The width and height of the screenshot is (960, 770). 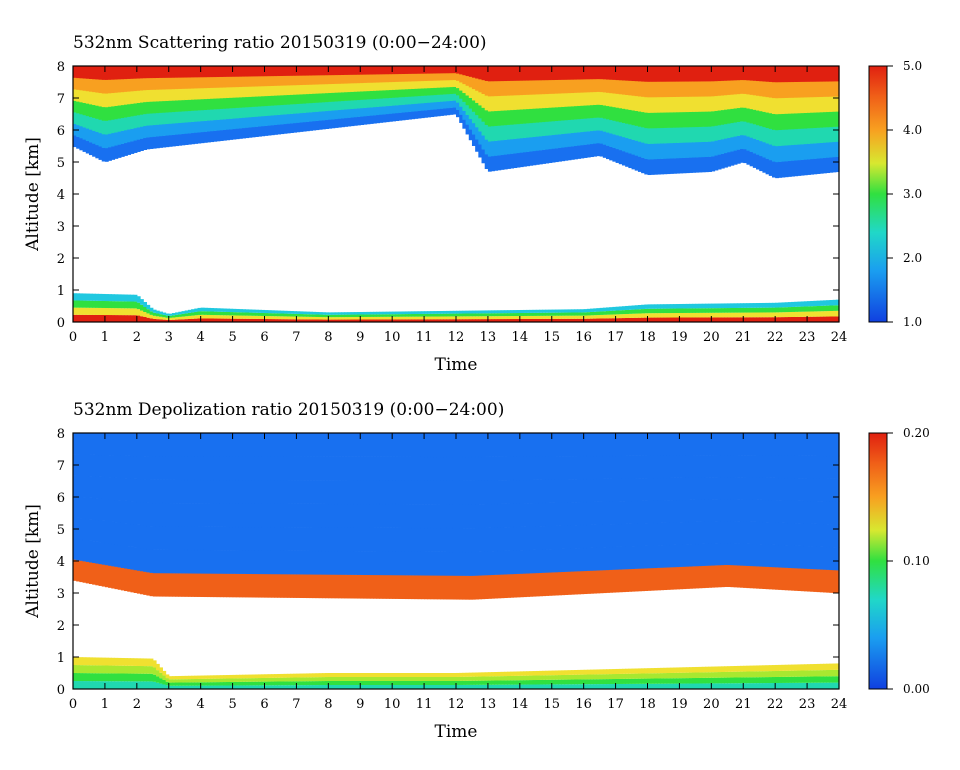 I want to click on y-tick-label: 6, so click(x=61, y=131).